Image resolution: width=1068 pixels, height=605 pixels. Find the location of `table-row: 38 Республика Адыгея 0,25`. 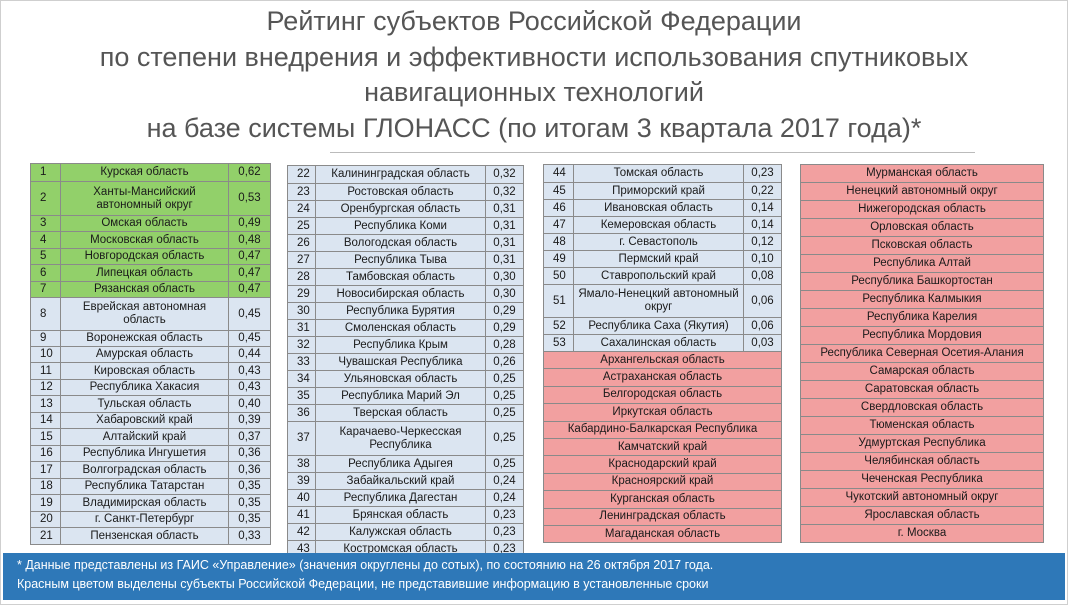

table-row: 38 Республика Адыгея 0,25 is located at coordinates (405, 464).